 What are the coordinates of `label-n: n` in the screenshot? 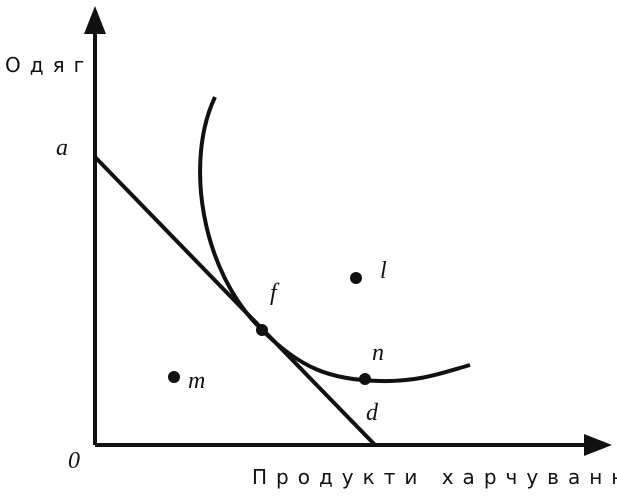 It's located at (378, 353).